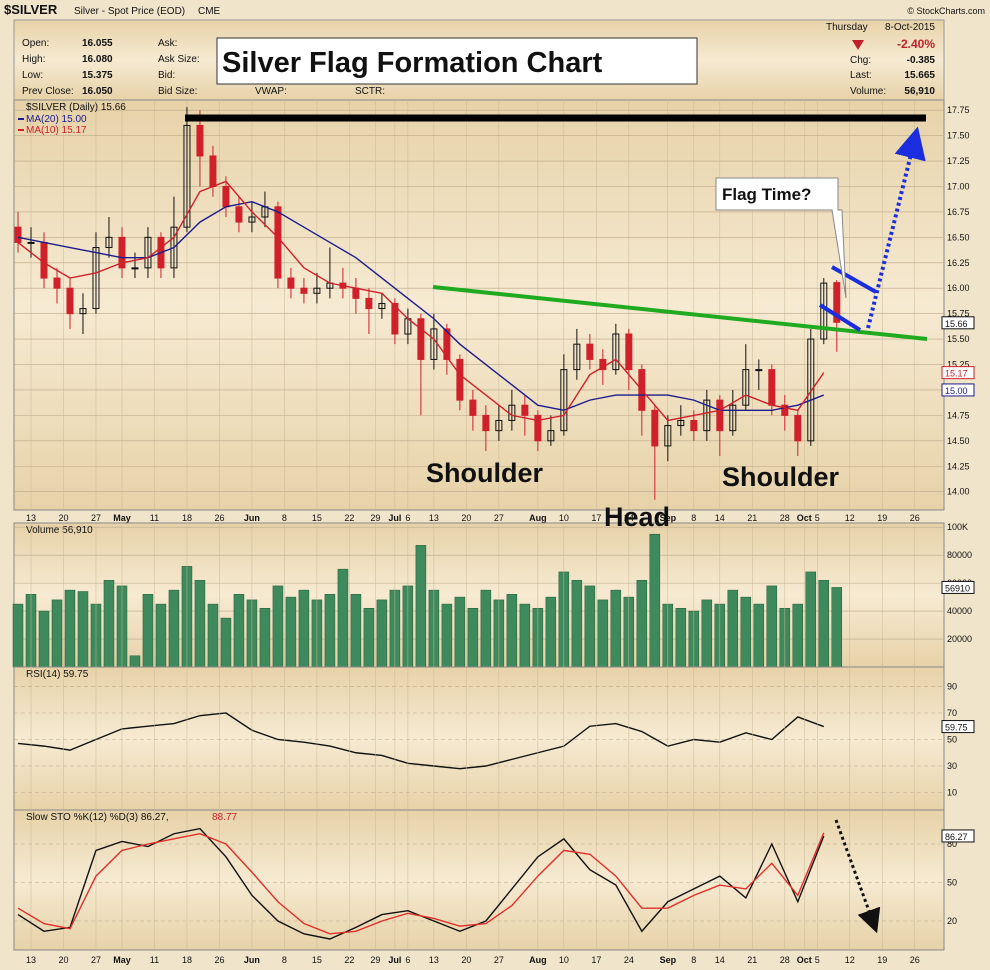 This screenshot has height=970, width=990. Describe the element at coordinates (804, 518) in the screenshot. I see `x-tick-label: Oct` at that location.